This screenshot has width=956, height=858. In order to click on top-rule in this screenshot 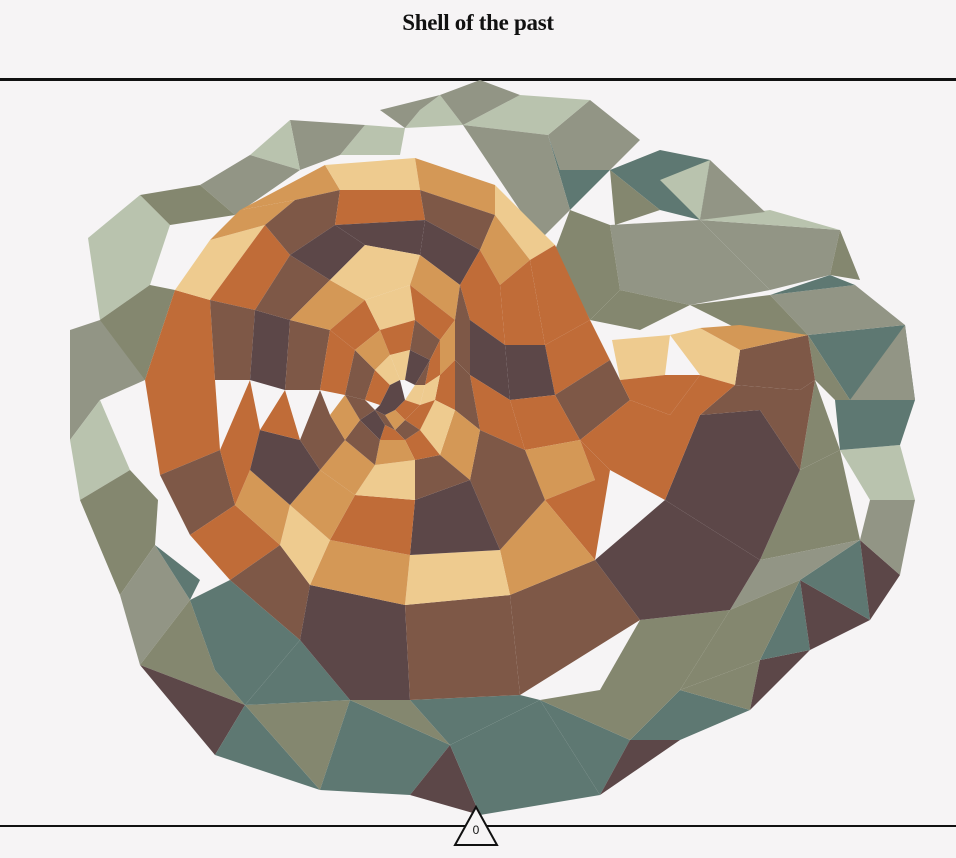, I will do `click(478, 79)`.